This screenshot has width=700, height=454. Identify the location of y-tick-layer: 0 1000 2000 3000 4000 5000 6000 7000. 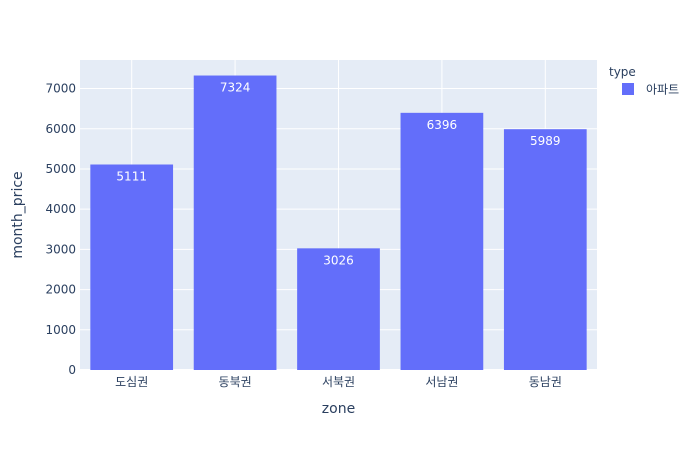
(60, 229).